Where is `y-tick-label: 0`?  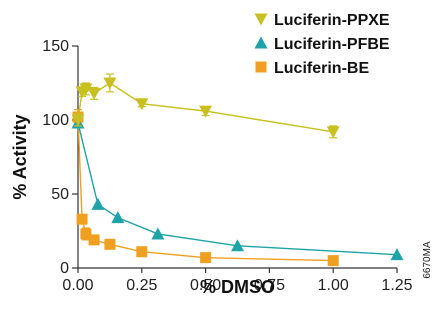 y-tick-label: 0 is located at coordinates (64, 268).